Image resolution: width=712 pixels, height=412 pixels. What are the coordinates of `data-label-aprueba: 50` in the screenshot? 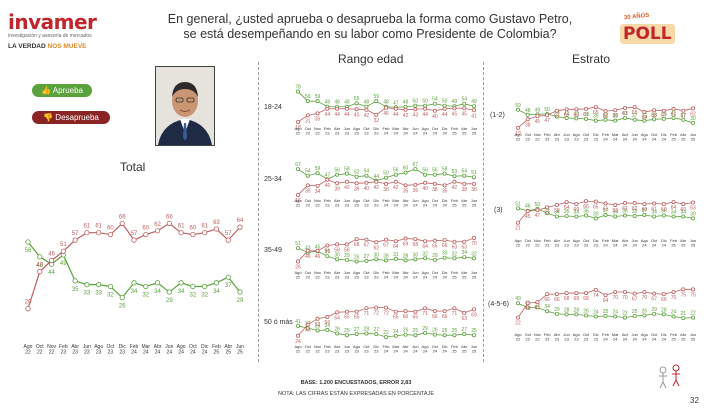 It's located at (547, 110).